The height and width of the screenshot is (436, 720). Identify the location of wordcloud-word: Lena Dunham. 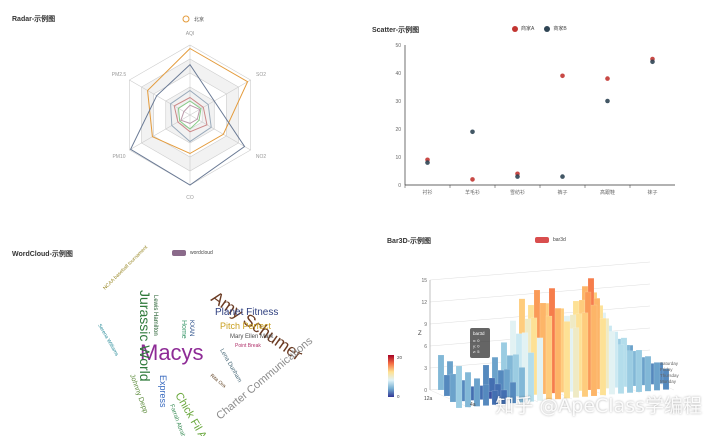
(230, 366).